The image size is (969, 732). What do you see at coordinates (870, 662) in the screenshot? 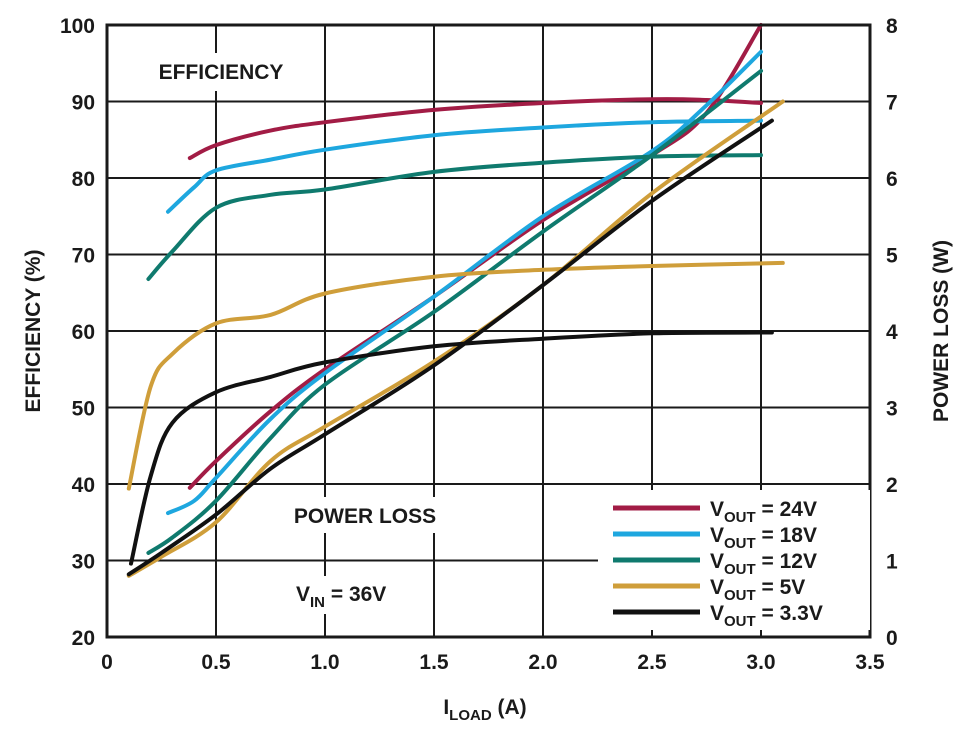
I see `x-tick-label: 3.5` at bounding box center [870, 662].